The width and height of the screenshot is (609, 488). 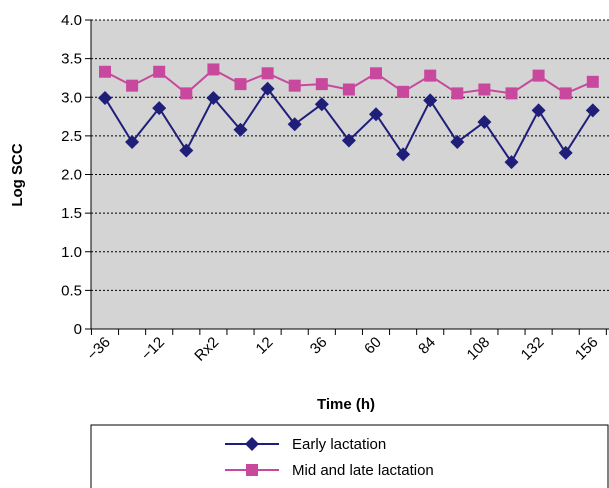 I want to click on x-axis-ticks: −36 −12 Rx2 12 36 60 84 108 132 156, so click(x=345, y=347).